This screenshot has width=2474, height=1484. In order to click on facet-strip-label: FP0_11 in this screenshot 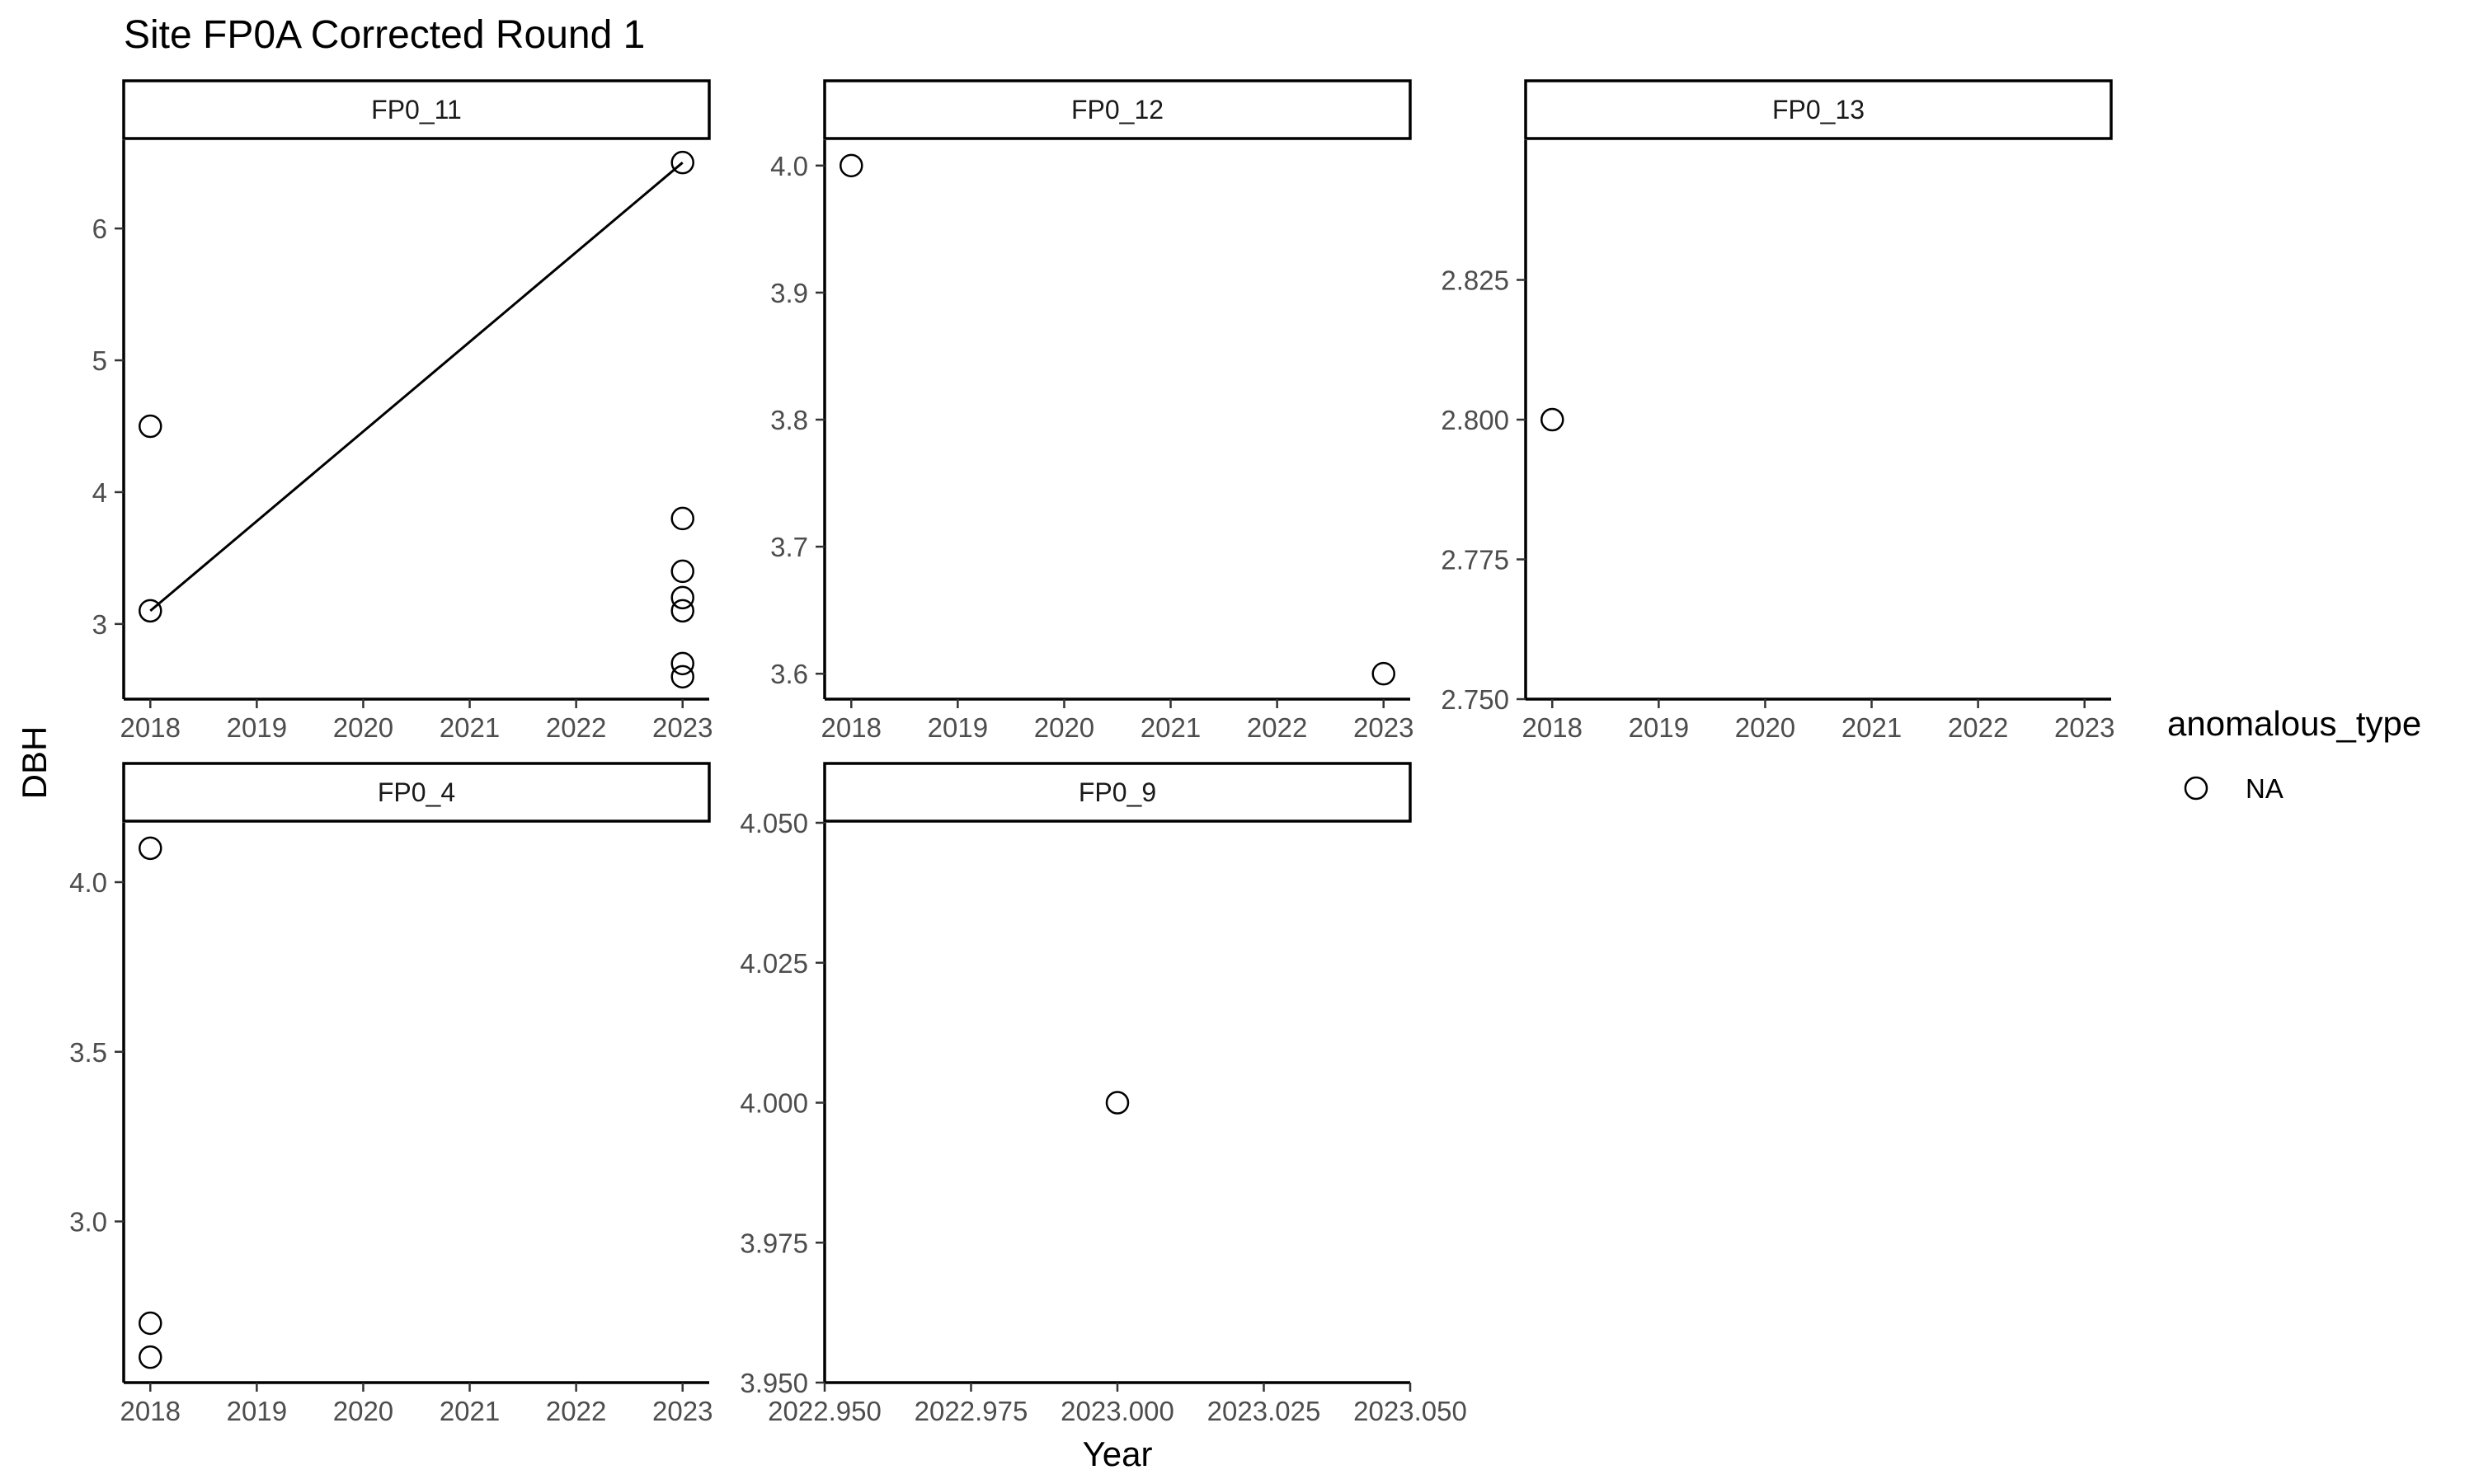, I will do `click(416, 109)`.